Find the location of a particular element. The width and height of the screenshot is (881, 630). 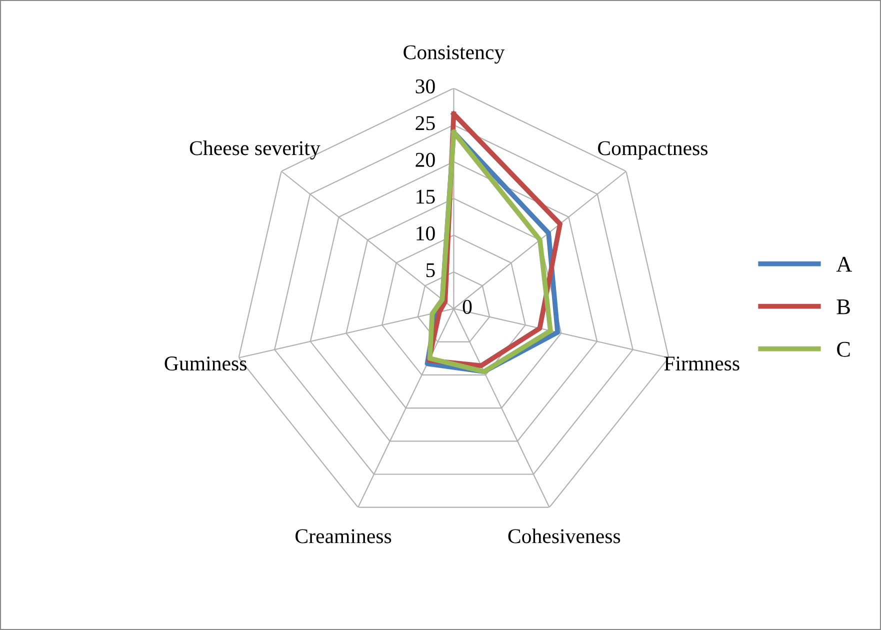

y-tick-label: 0 is located at coordinates (467, 307).